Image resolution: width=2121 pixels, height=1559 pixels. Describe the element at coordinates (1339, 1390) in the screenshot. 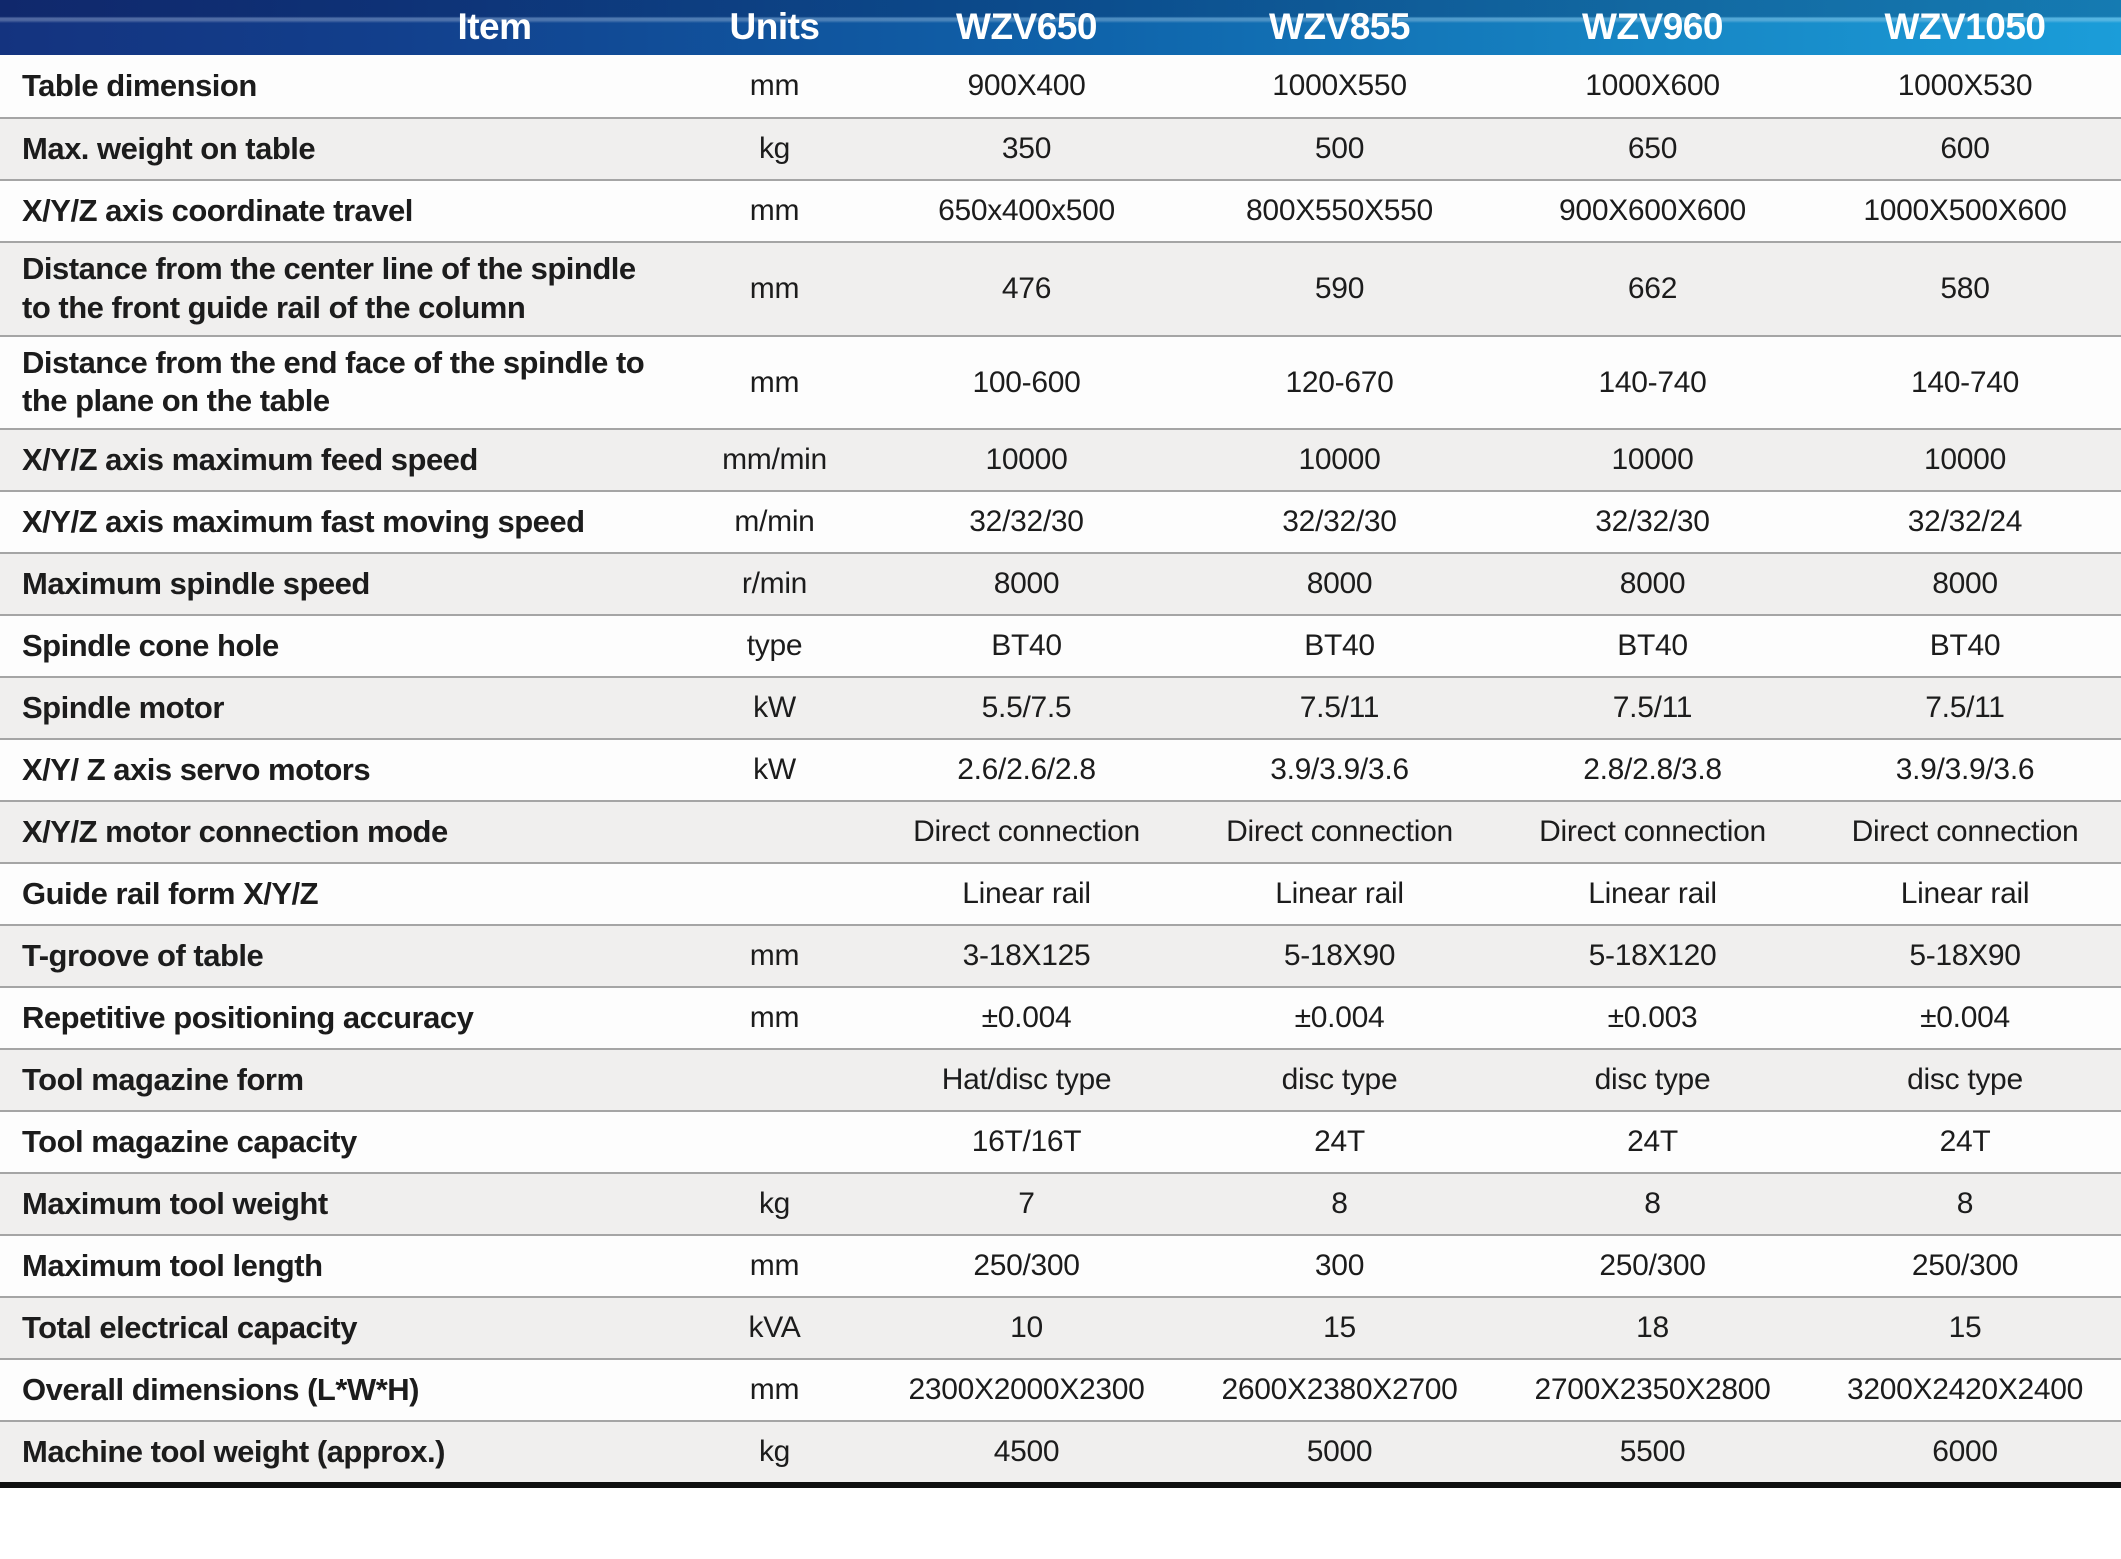

I see `model-value: 2600X2380X2700` at that location.